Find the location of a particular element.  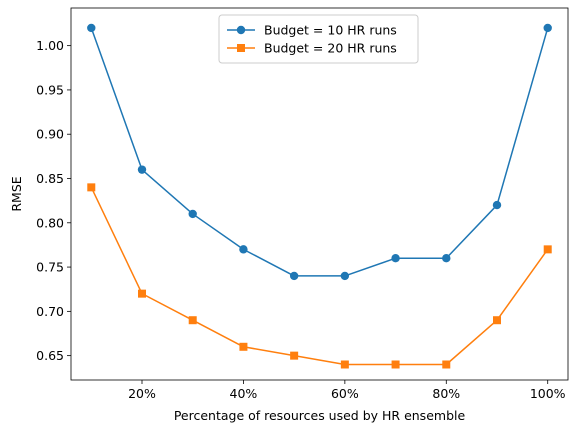

x-axis: 20% 40% 60% 80% 100% is located at coordinates (347, 390).